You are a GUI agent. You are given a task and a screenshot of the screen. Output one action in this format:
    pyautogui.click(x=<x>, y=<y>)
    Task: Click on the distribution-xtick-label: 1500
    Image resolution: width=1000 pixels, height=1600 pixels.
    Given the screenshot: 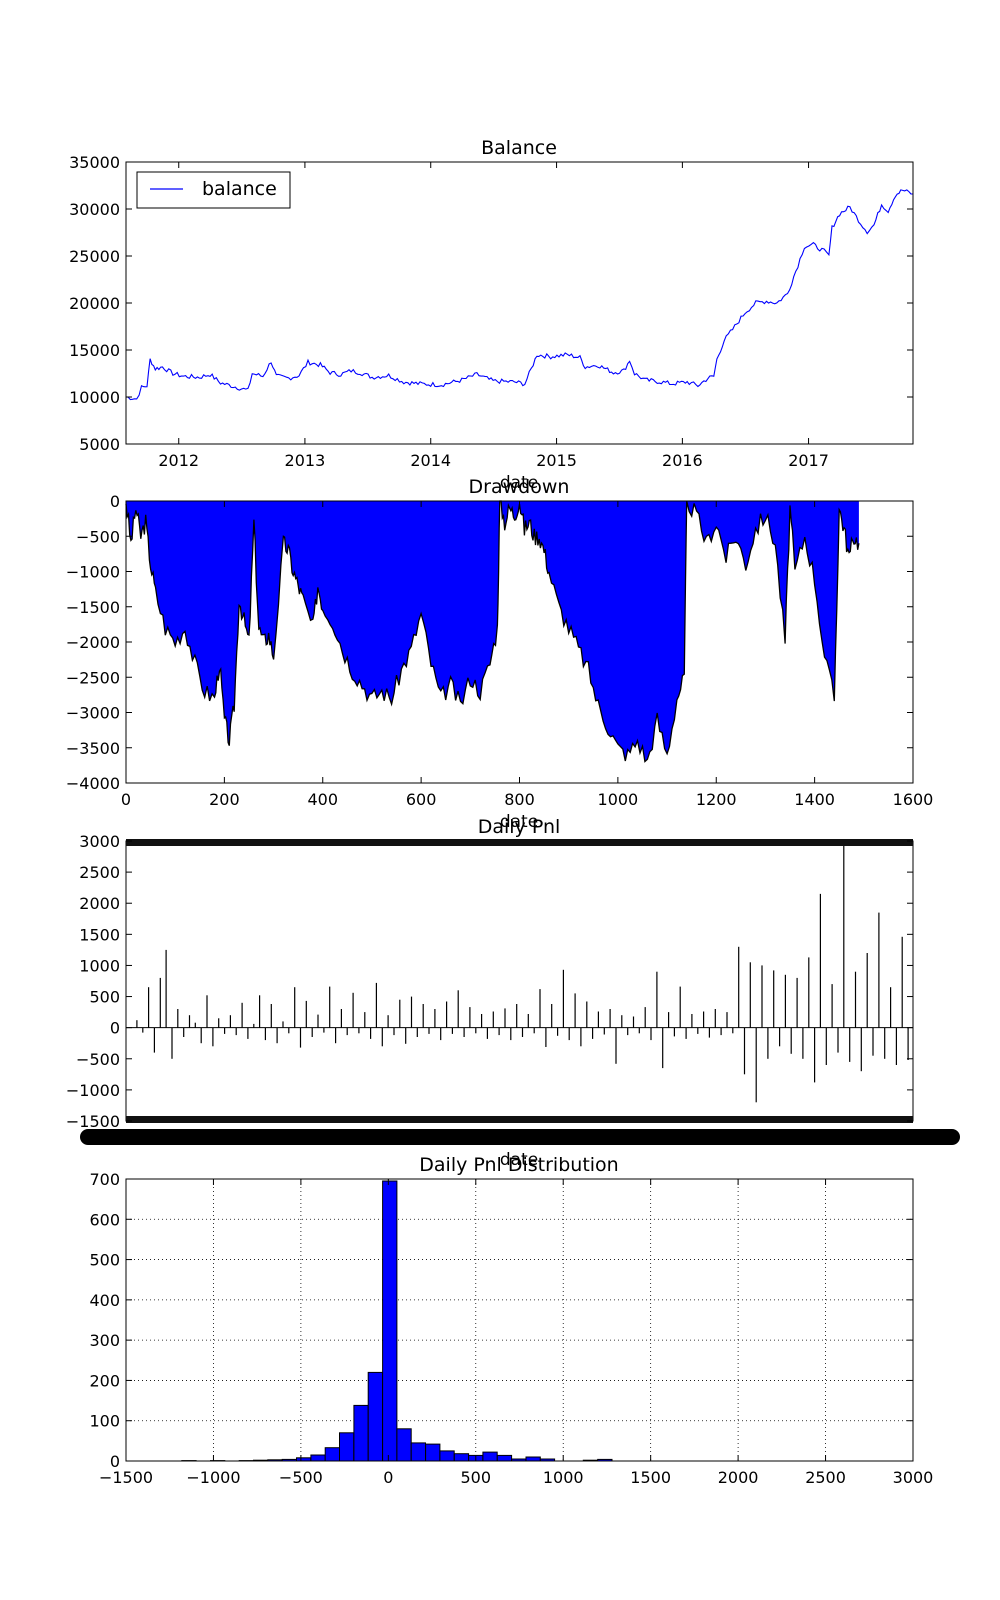 What is the action you would take?
    pyautogui.click(x=650, y=1477)
    